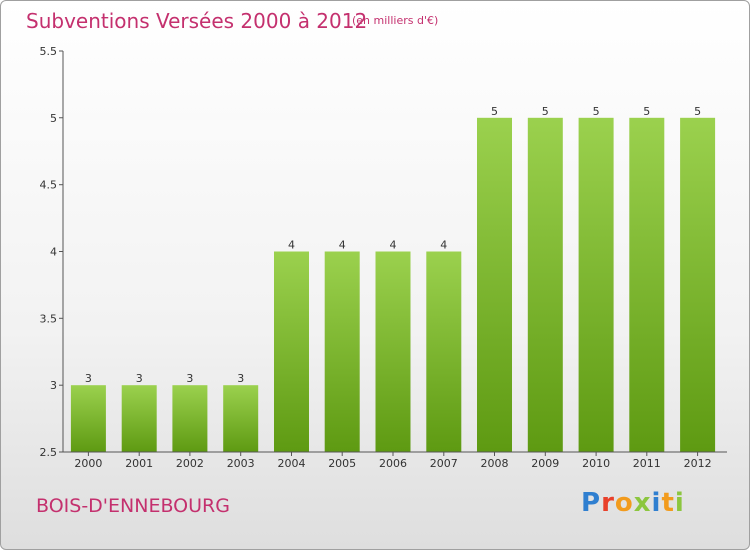 The width and height of the screenshot is (750, 550). I want to click on x-tick-label-2003: 2003, so click(241, 463).